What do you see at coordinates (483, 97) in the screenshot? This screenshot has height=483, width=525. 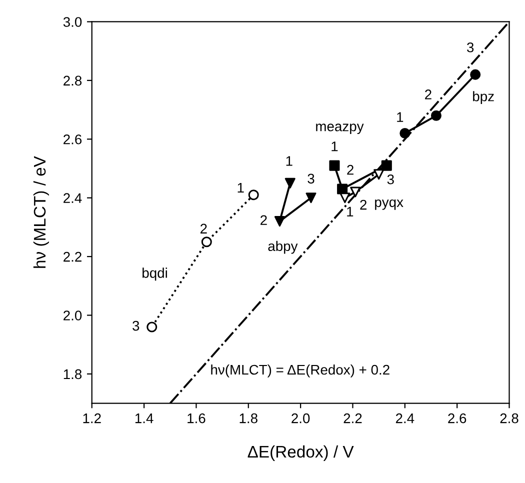 I see `annotation: bpz` at bounding box center [483, 97].